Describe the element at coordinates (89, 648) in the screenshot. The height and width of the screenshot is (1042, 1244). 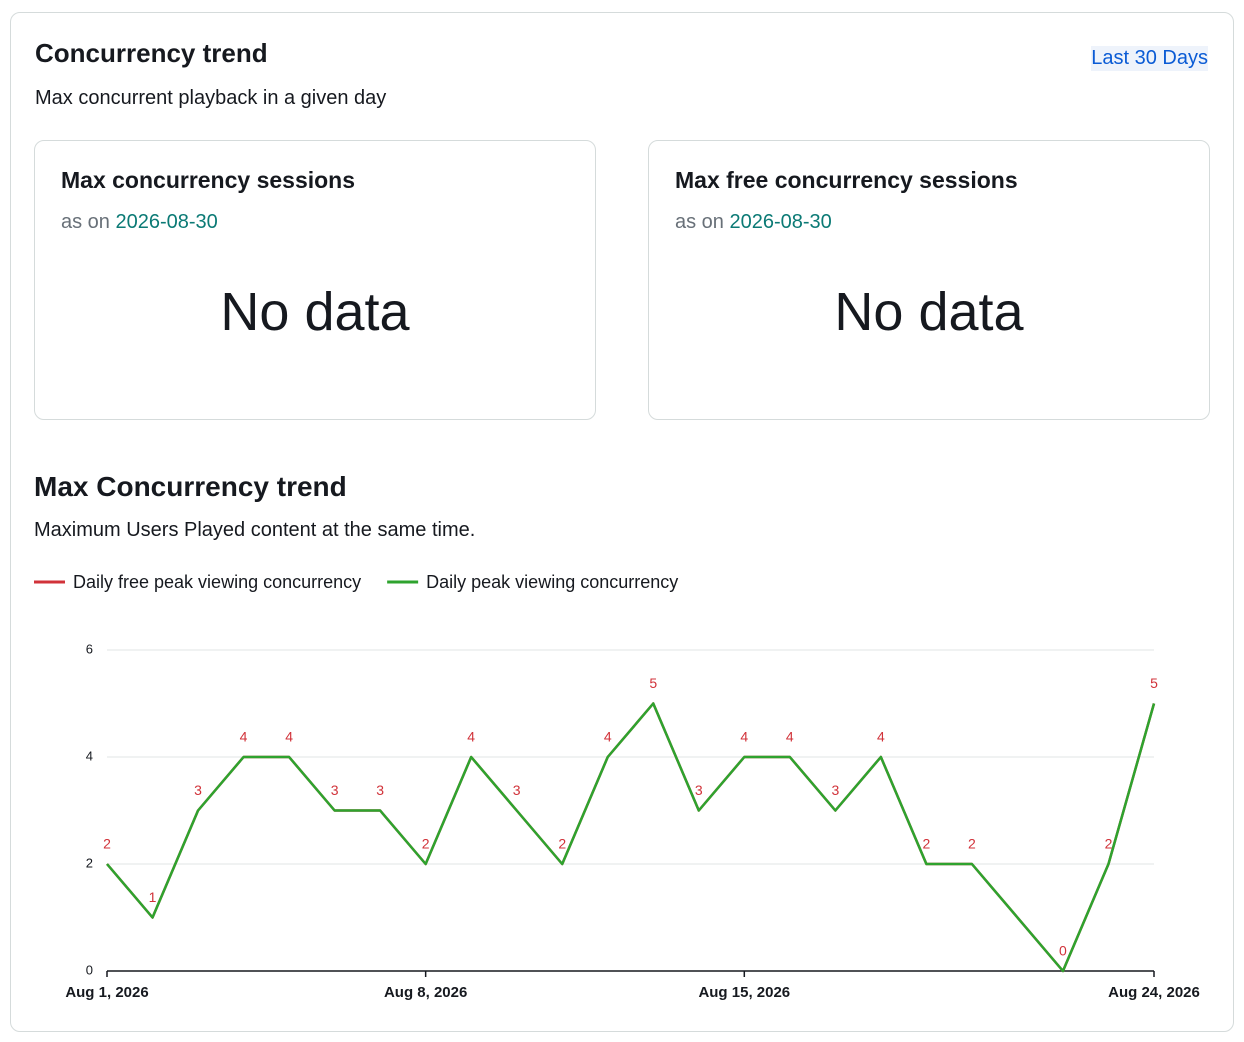
I see `y-tick-label: 6` at that location.